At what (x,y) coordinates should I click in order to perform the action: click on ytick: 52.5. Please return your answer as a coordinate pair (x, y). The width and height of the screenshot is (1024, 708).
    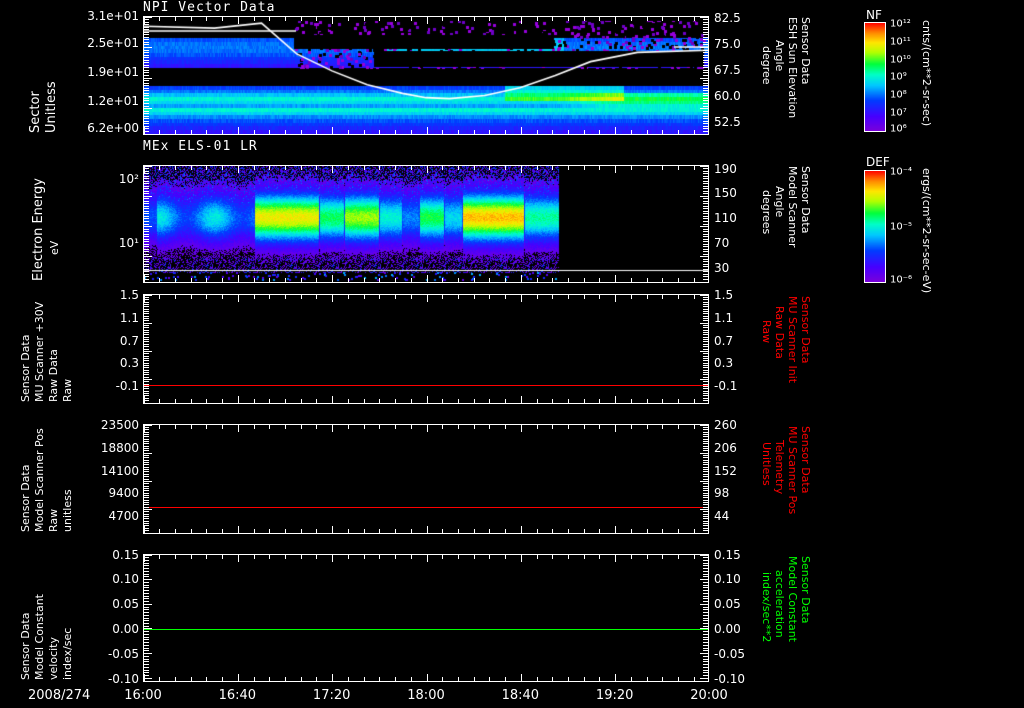
    Looking at the image, I should click on (727, 122).